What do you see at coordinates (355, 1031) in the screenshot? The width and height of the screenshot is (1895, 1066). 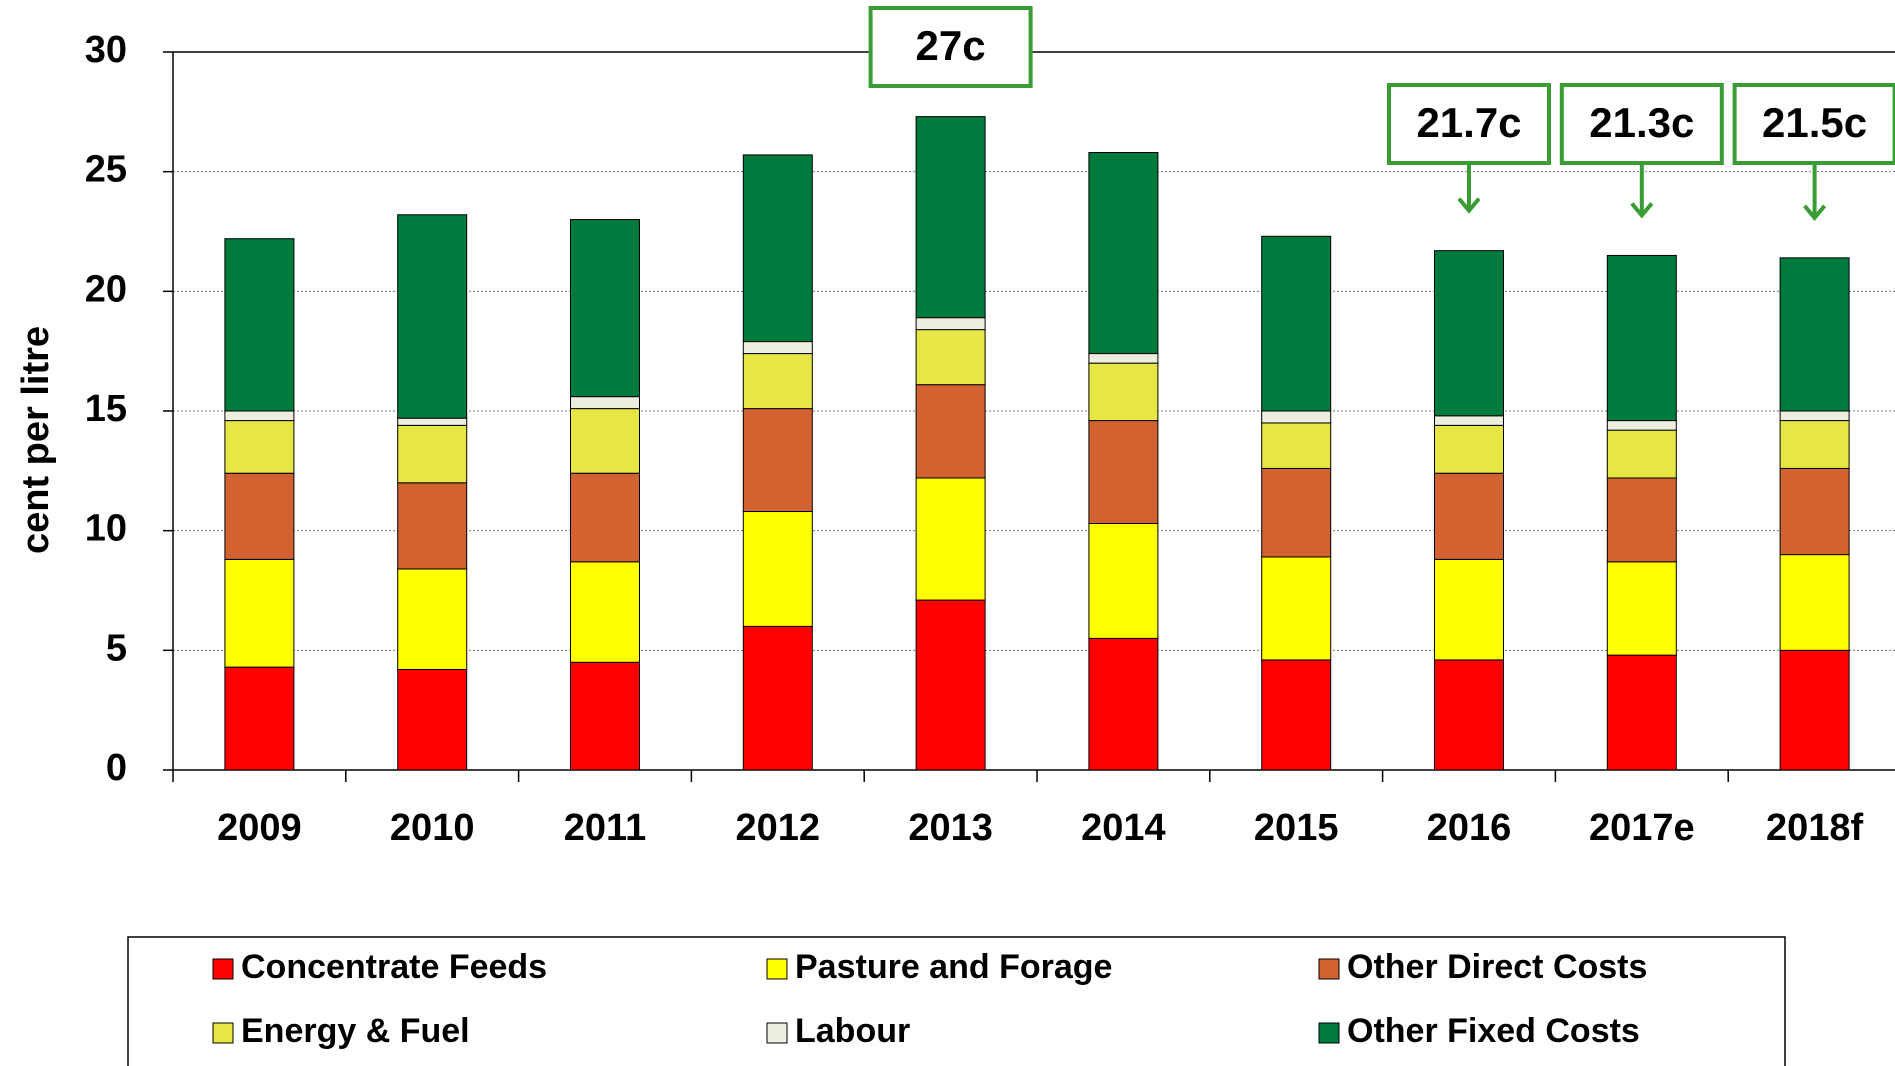 I see `legend-label: Energy & Fuel` at bounding box center [355, 1031].